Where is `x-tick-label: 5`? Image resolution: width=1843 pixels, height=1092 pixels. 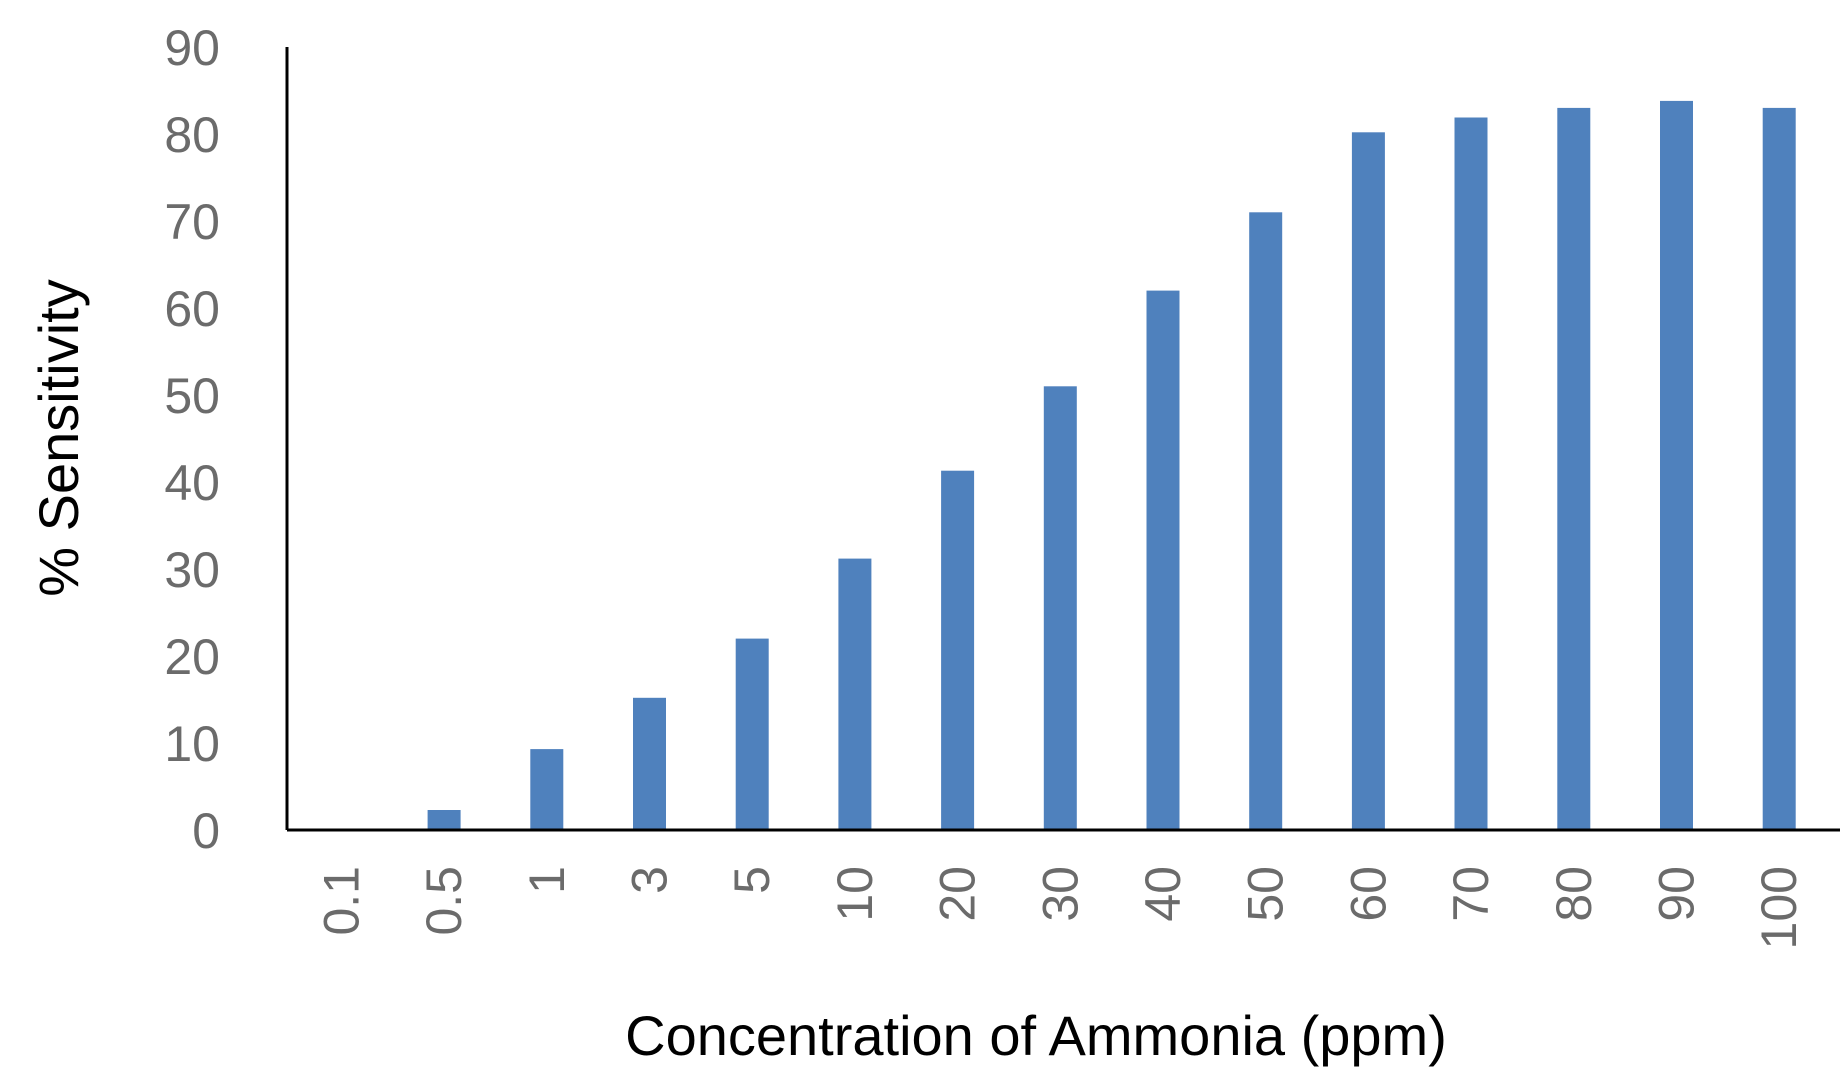
x-tick-label: 5 is located at coordinates (752, 880).